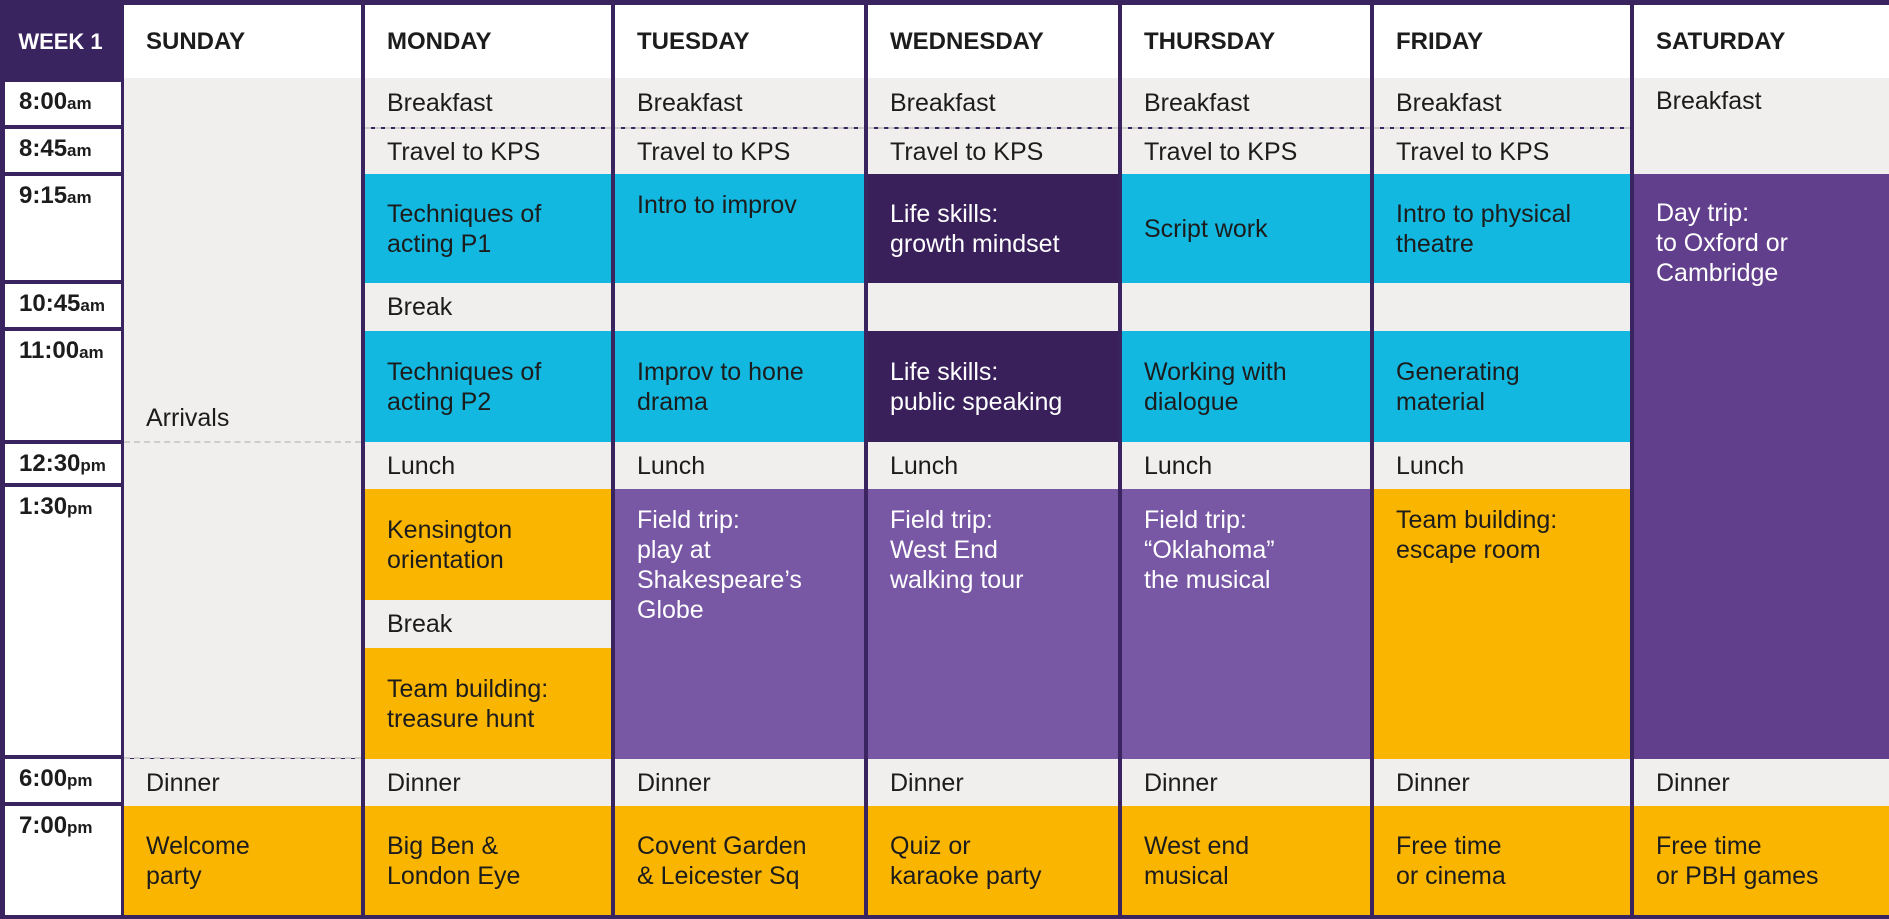 Image resolution: width=1889 pixels, height=919 pixels. What do you see at coordinates (1502, 386) in the screenshot?
I see `friday-morning-2: Generating material` at bounding box center [1502, 386].